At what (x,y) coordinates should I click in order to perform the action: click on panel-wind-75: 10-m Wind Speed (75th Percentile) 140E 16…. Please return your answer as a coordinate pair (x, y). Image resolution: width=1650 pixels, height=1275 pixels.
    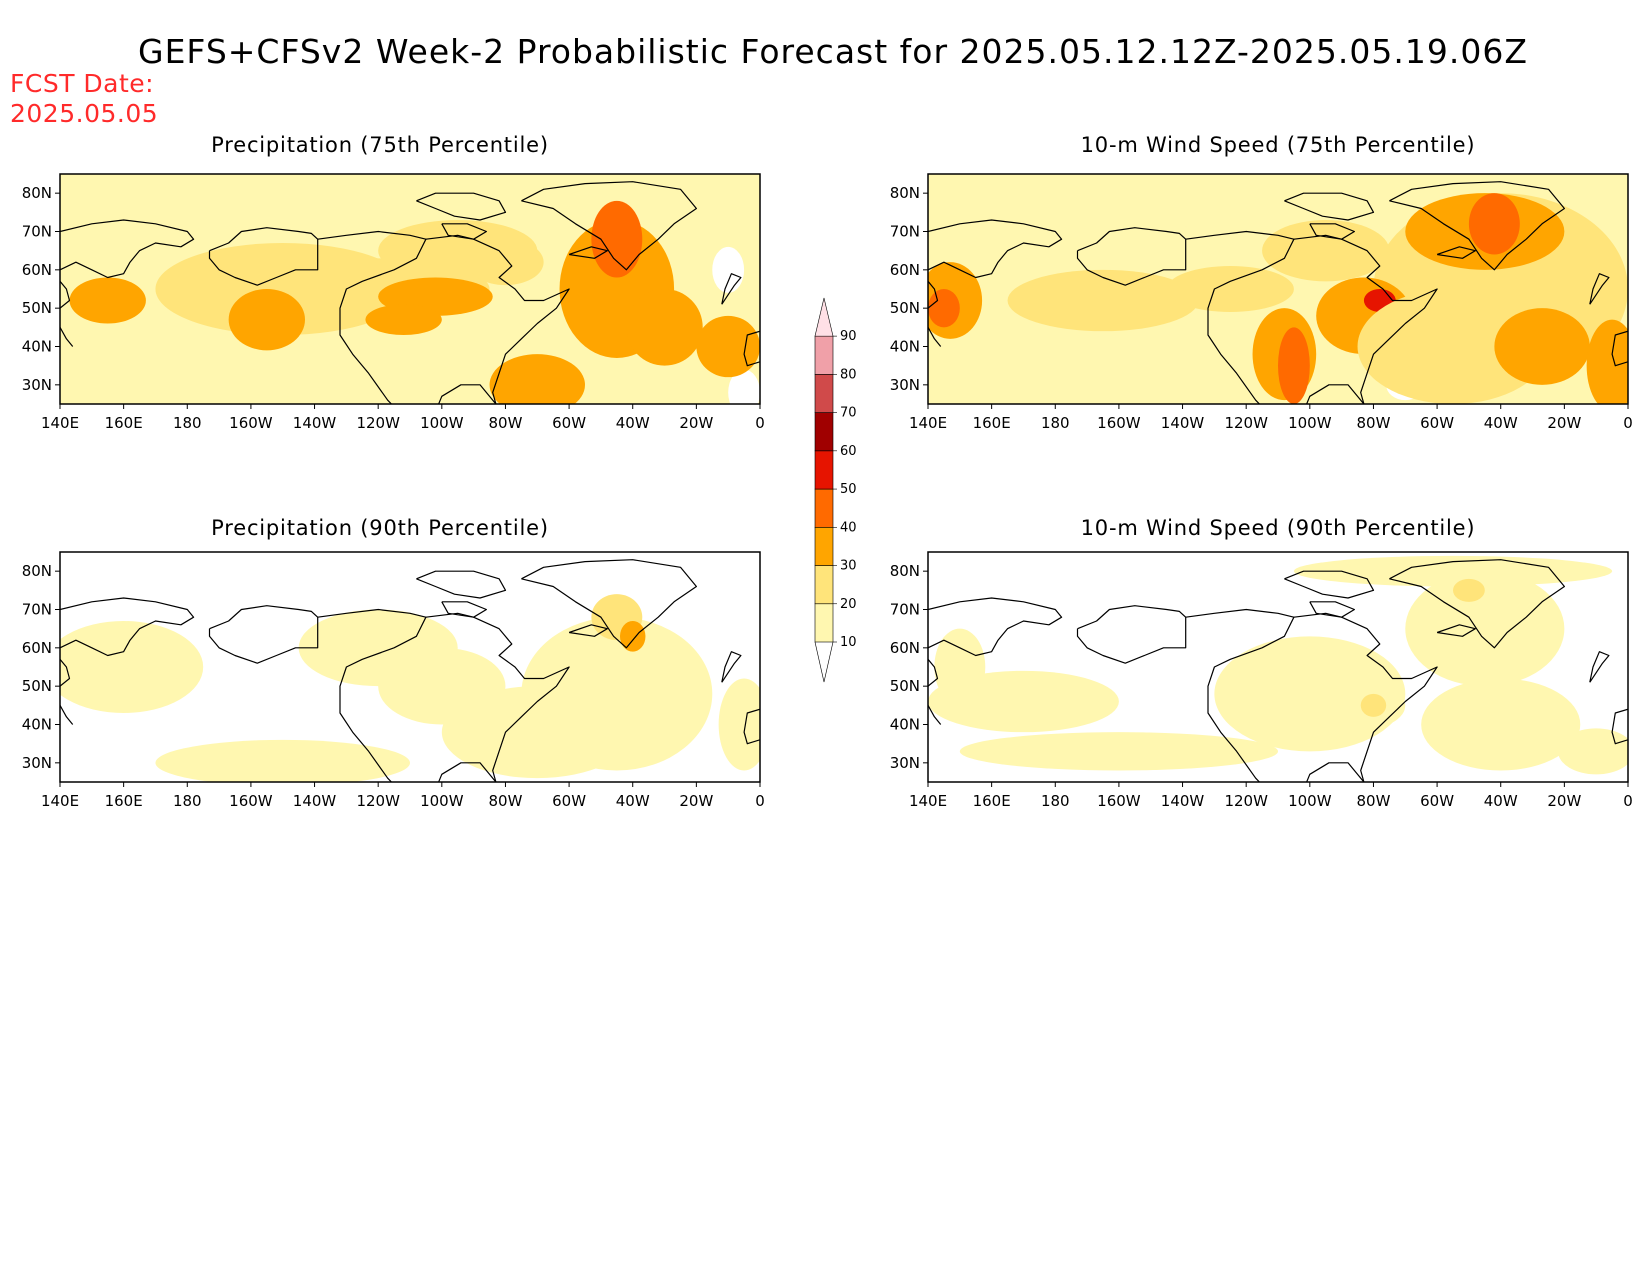
    Looking at the image, I should click on (1261, 282).